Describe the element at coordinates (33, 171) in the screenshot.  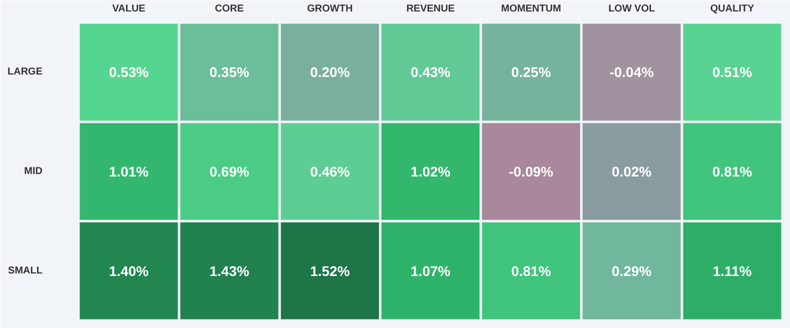
I see `y-tick-label: MID` at that location.